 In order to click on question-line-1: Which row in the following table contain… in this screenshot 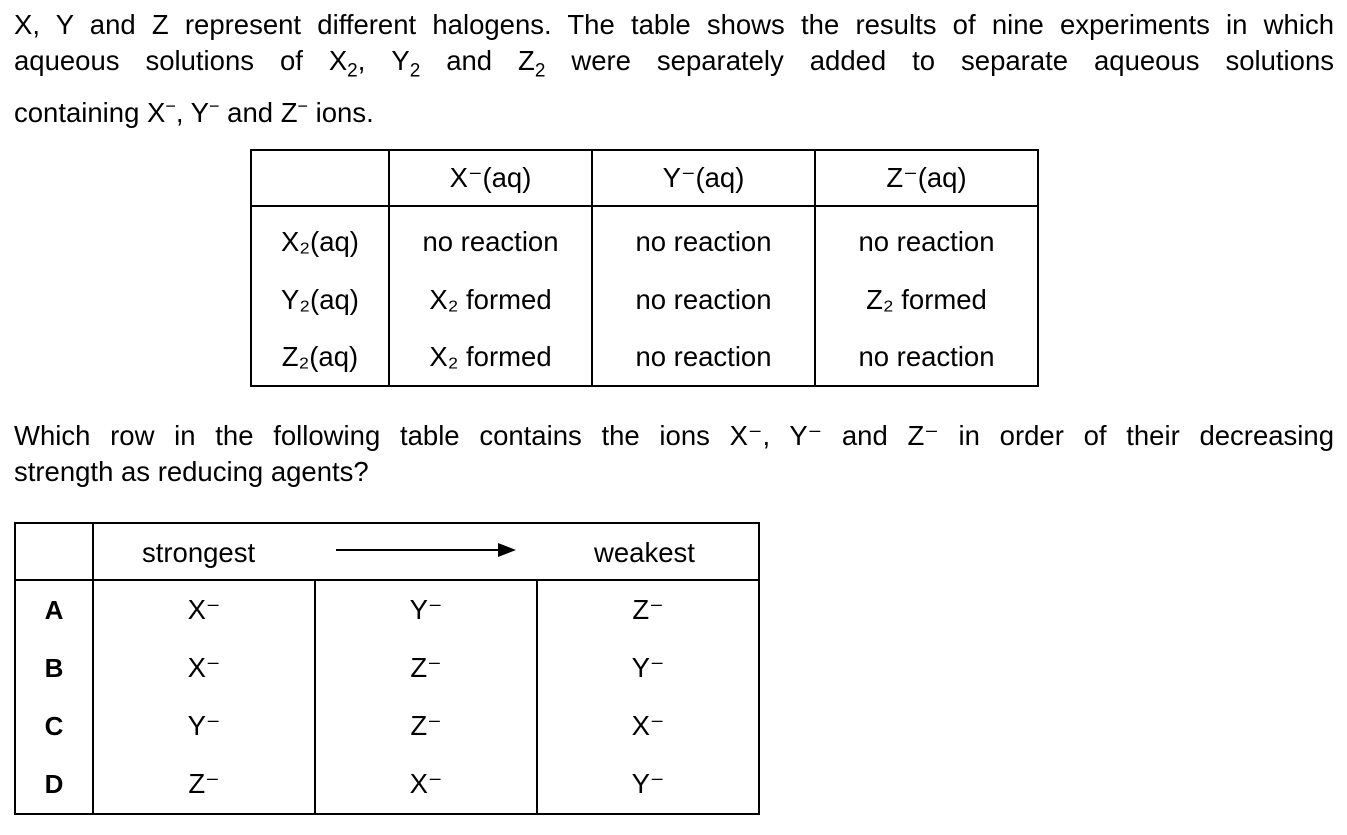, I will do `click(674, 435)`.